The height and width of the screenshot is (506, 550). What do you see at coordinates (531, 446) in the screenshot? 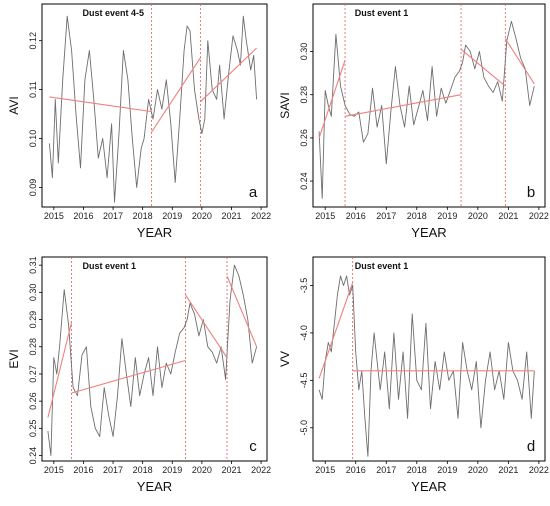
I see `panel-letter: d` at bounding box center [531, 446].